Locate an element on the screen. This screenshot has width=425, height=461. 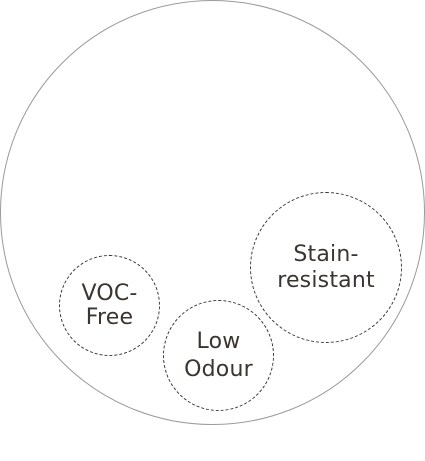
stain-resistant-label: Stain- resistant is located at coordinates (326, 267).